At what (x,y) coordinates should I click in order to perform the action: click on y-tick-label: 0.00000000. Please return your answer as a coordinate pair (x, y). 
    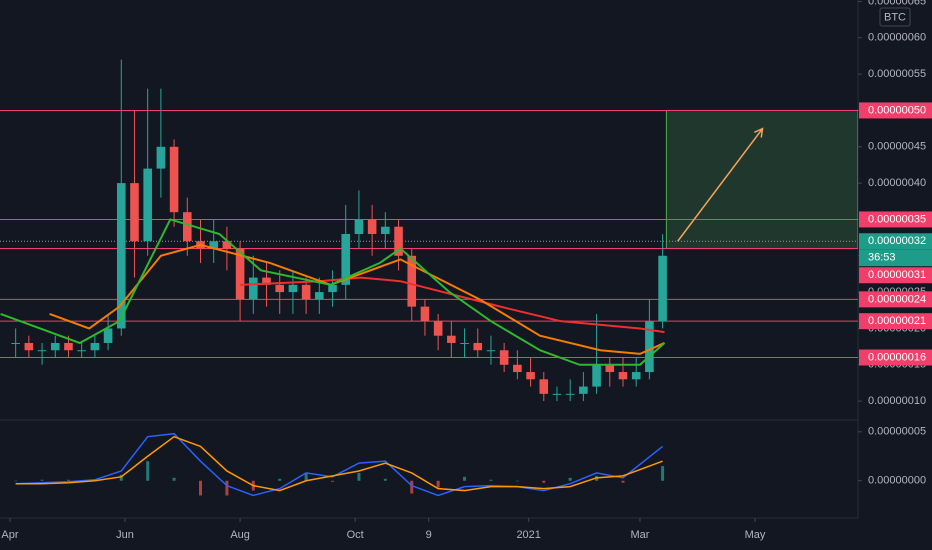
    Looking at the image, I should click on (897, 481).